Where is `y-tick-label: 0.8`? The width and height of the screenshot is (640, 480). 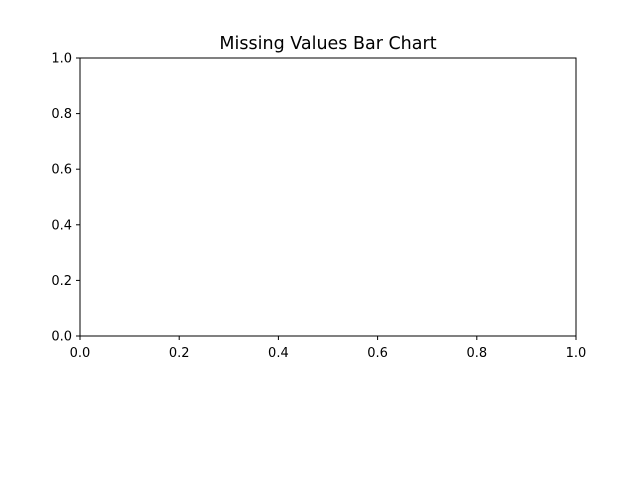
y-tick-label: 0.8 is located at coordinates (61, 114).